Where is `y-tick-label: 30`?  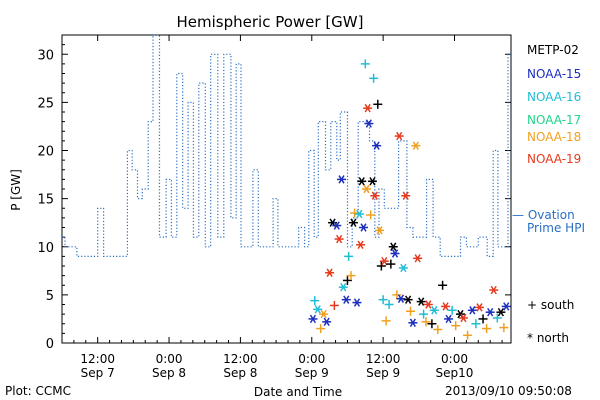
y-tick-label: 30 is located at coordinates (45, 55).